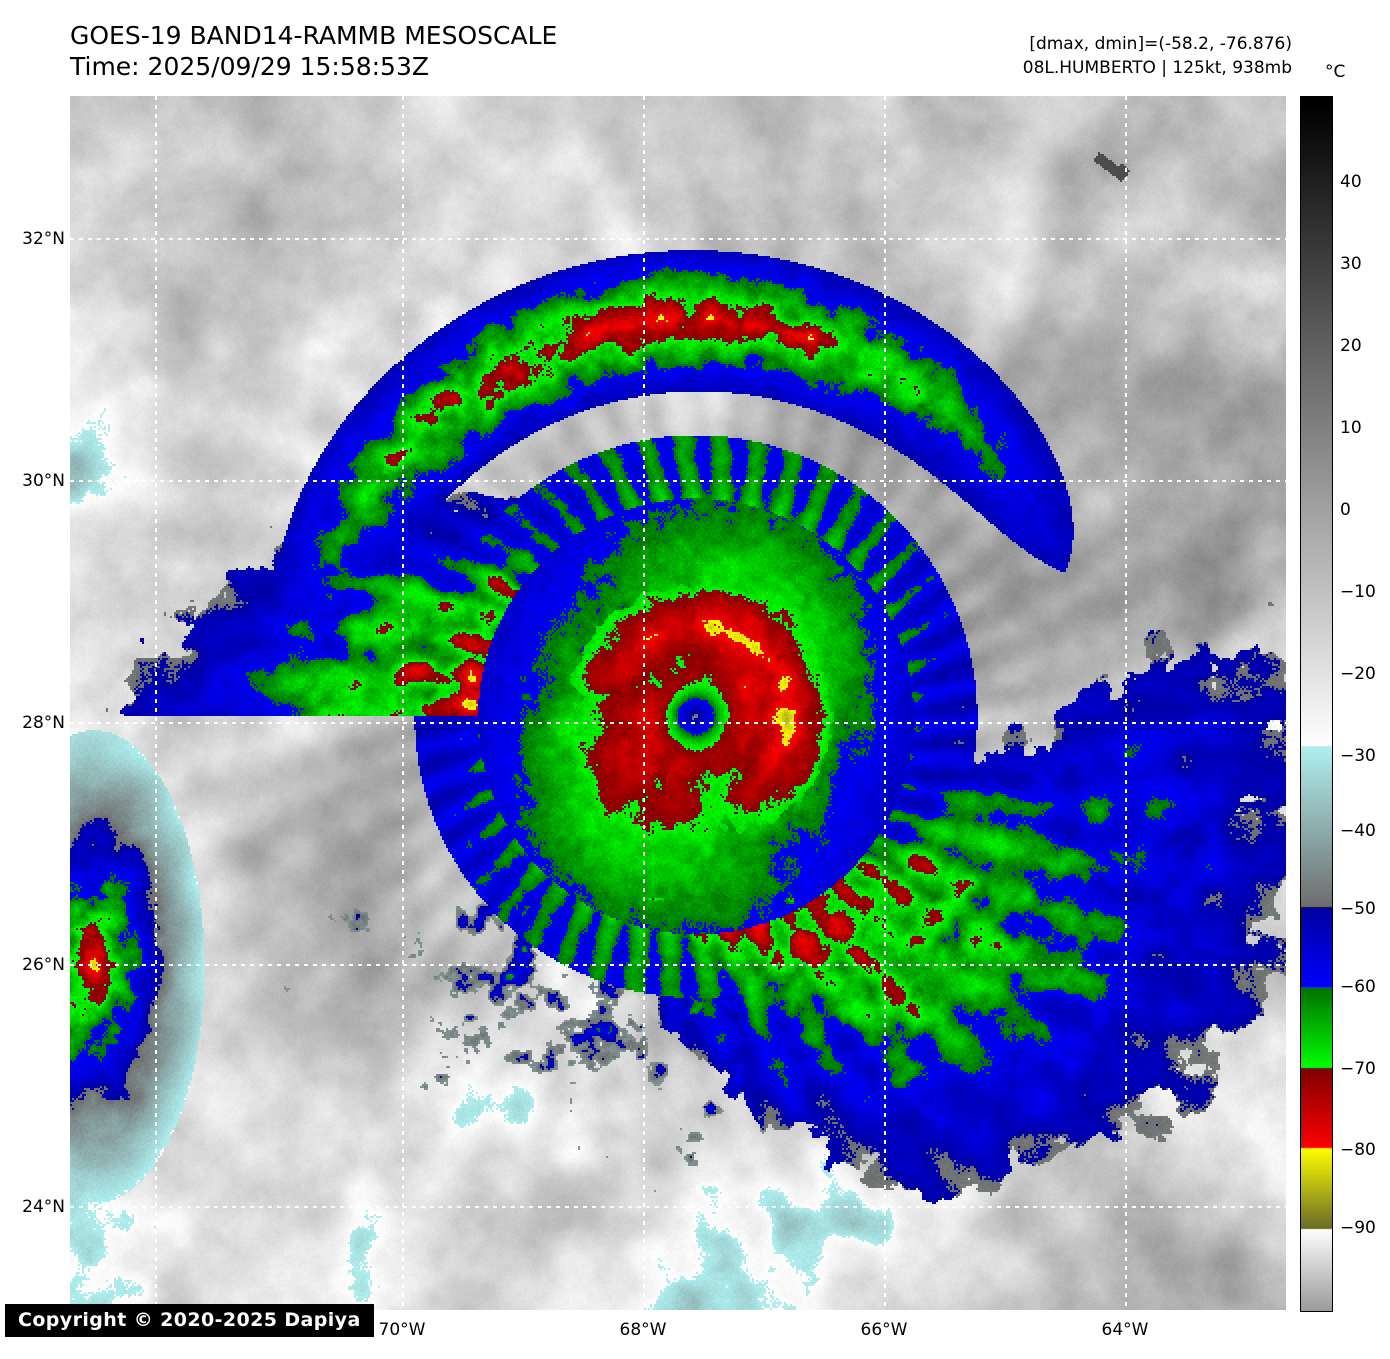  Describe the element at coordinates (1358, 1228) in the screenshot. I see `colorbar-tick--90: −90` at that location.